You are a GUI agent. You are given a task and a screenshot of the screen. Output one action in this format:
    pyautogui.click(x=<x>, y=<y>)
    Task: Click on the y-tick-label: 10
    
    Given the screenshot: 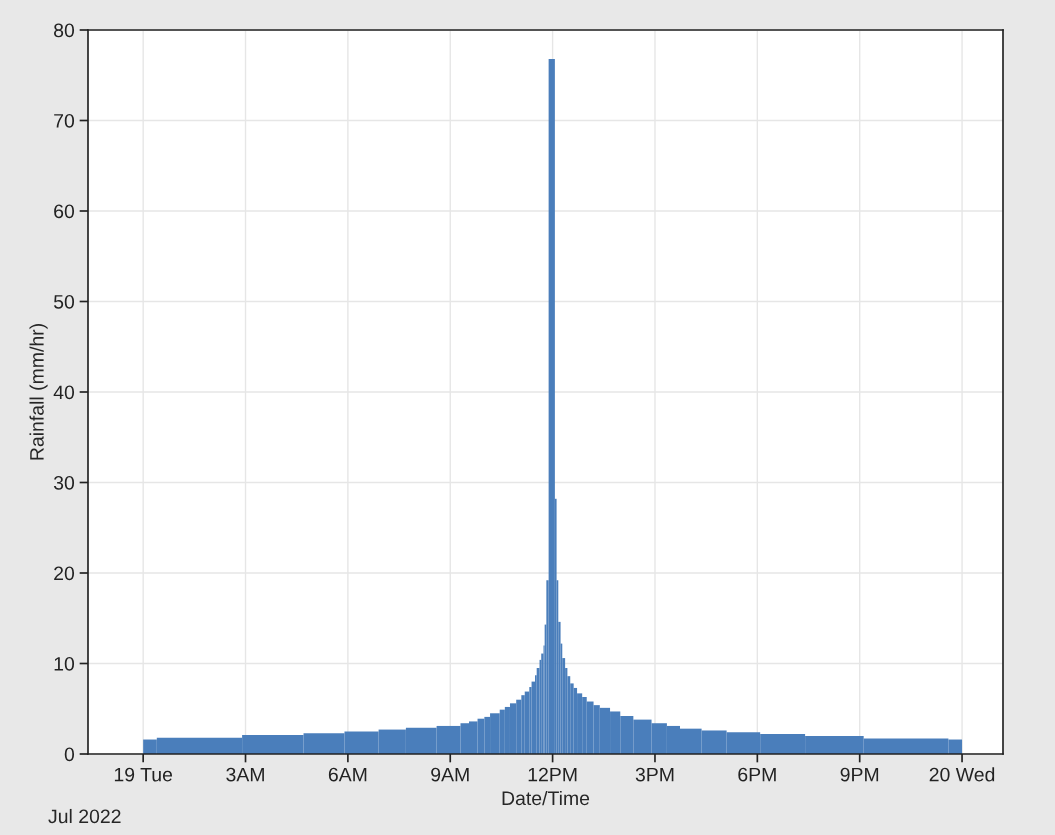 What is the action you would take?
    pyautogui.click(x=64, y=663)
    